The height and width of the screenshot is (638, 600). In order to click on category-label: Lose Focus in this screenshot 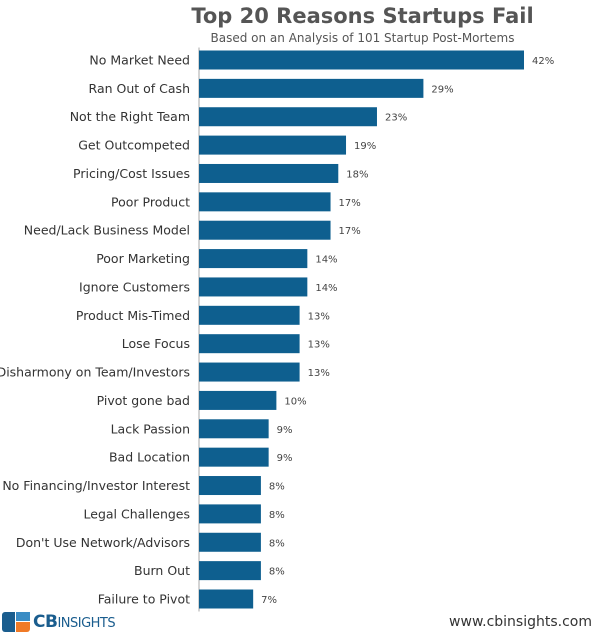, I will do `click(156, 343)`.